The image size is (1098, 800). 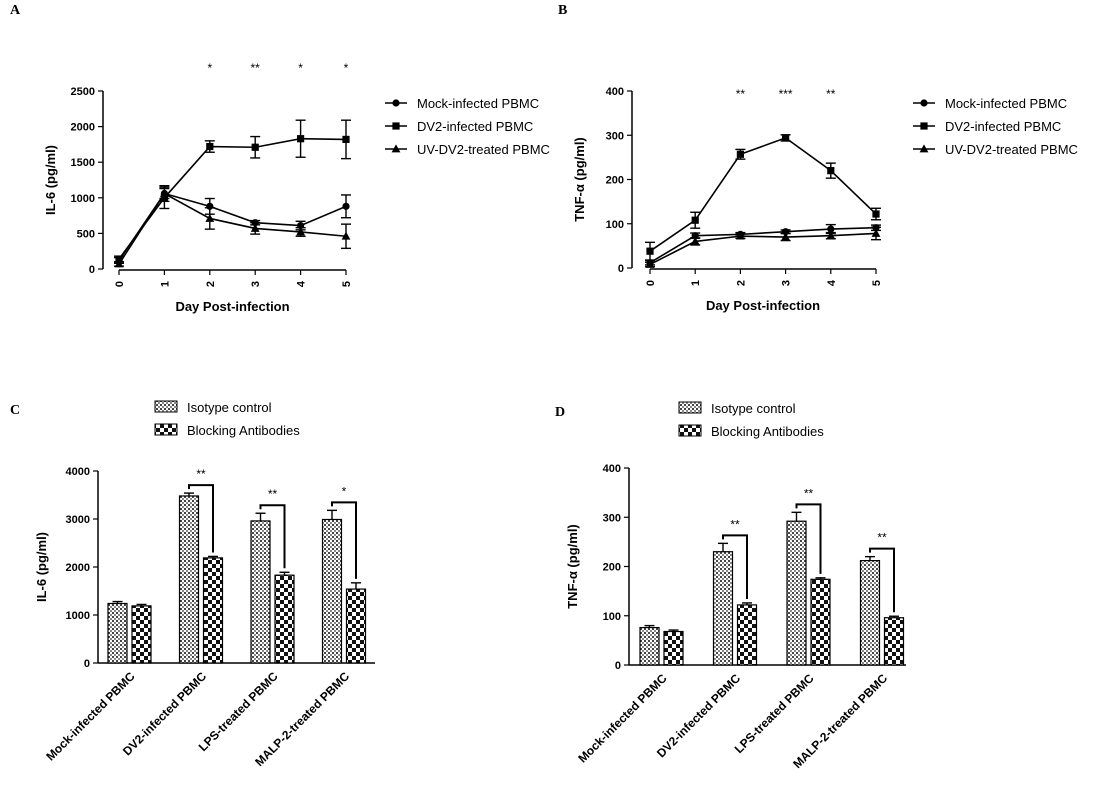 I want to click on x-tick-label: 1, so click(x=165, y=284).